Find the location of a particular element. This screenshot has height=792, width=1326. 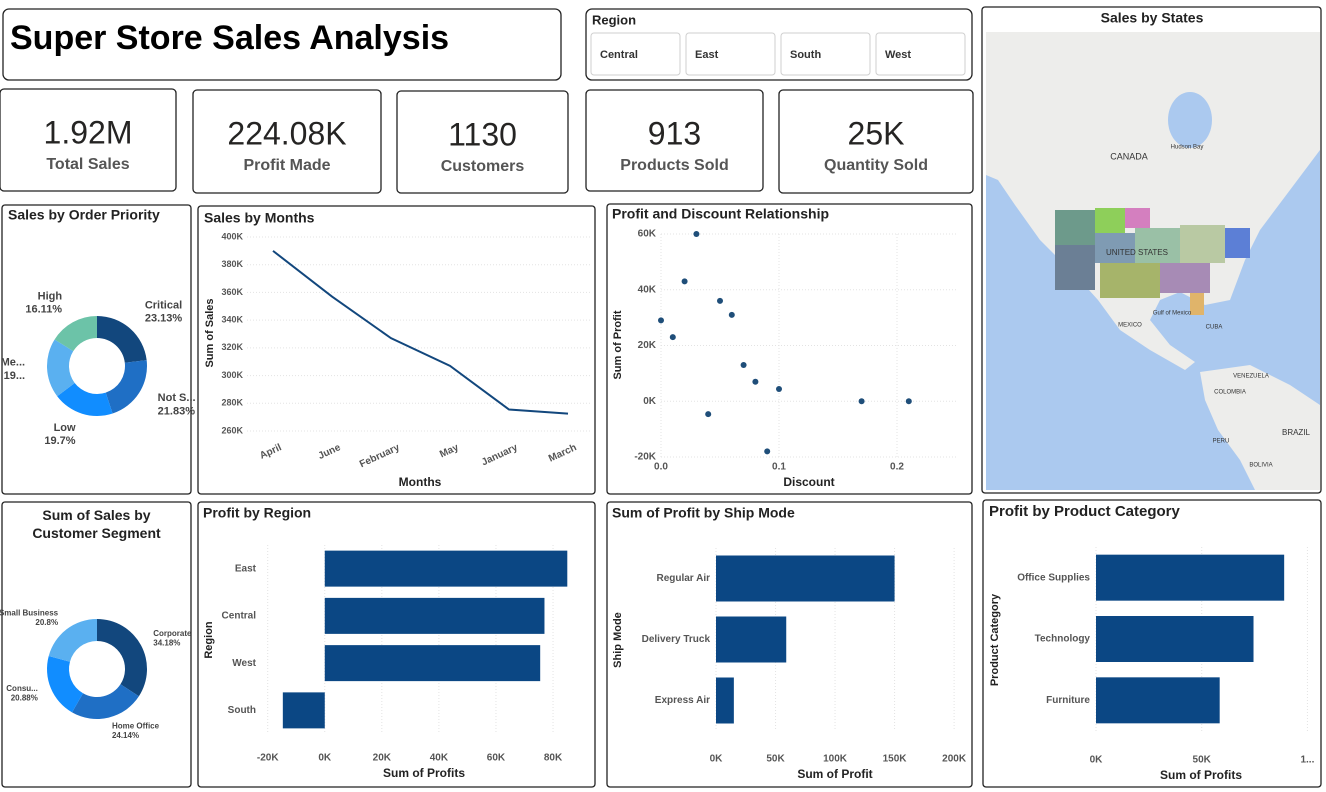

slicer-option: South is located at coordinates (805, 55).